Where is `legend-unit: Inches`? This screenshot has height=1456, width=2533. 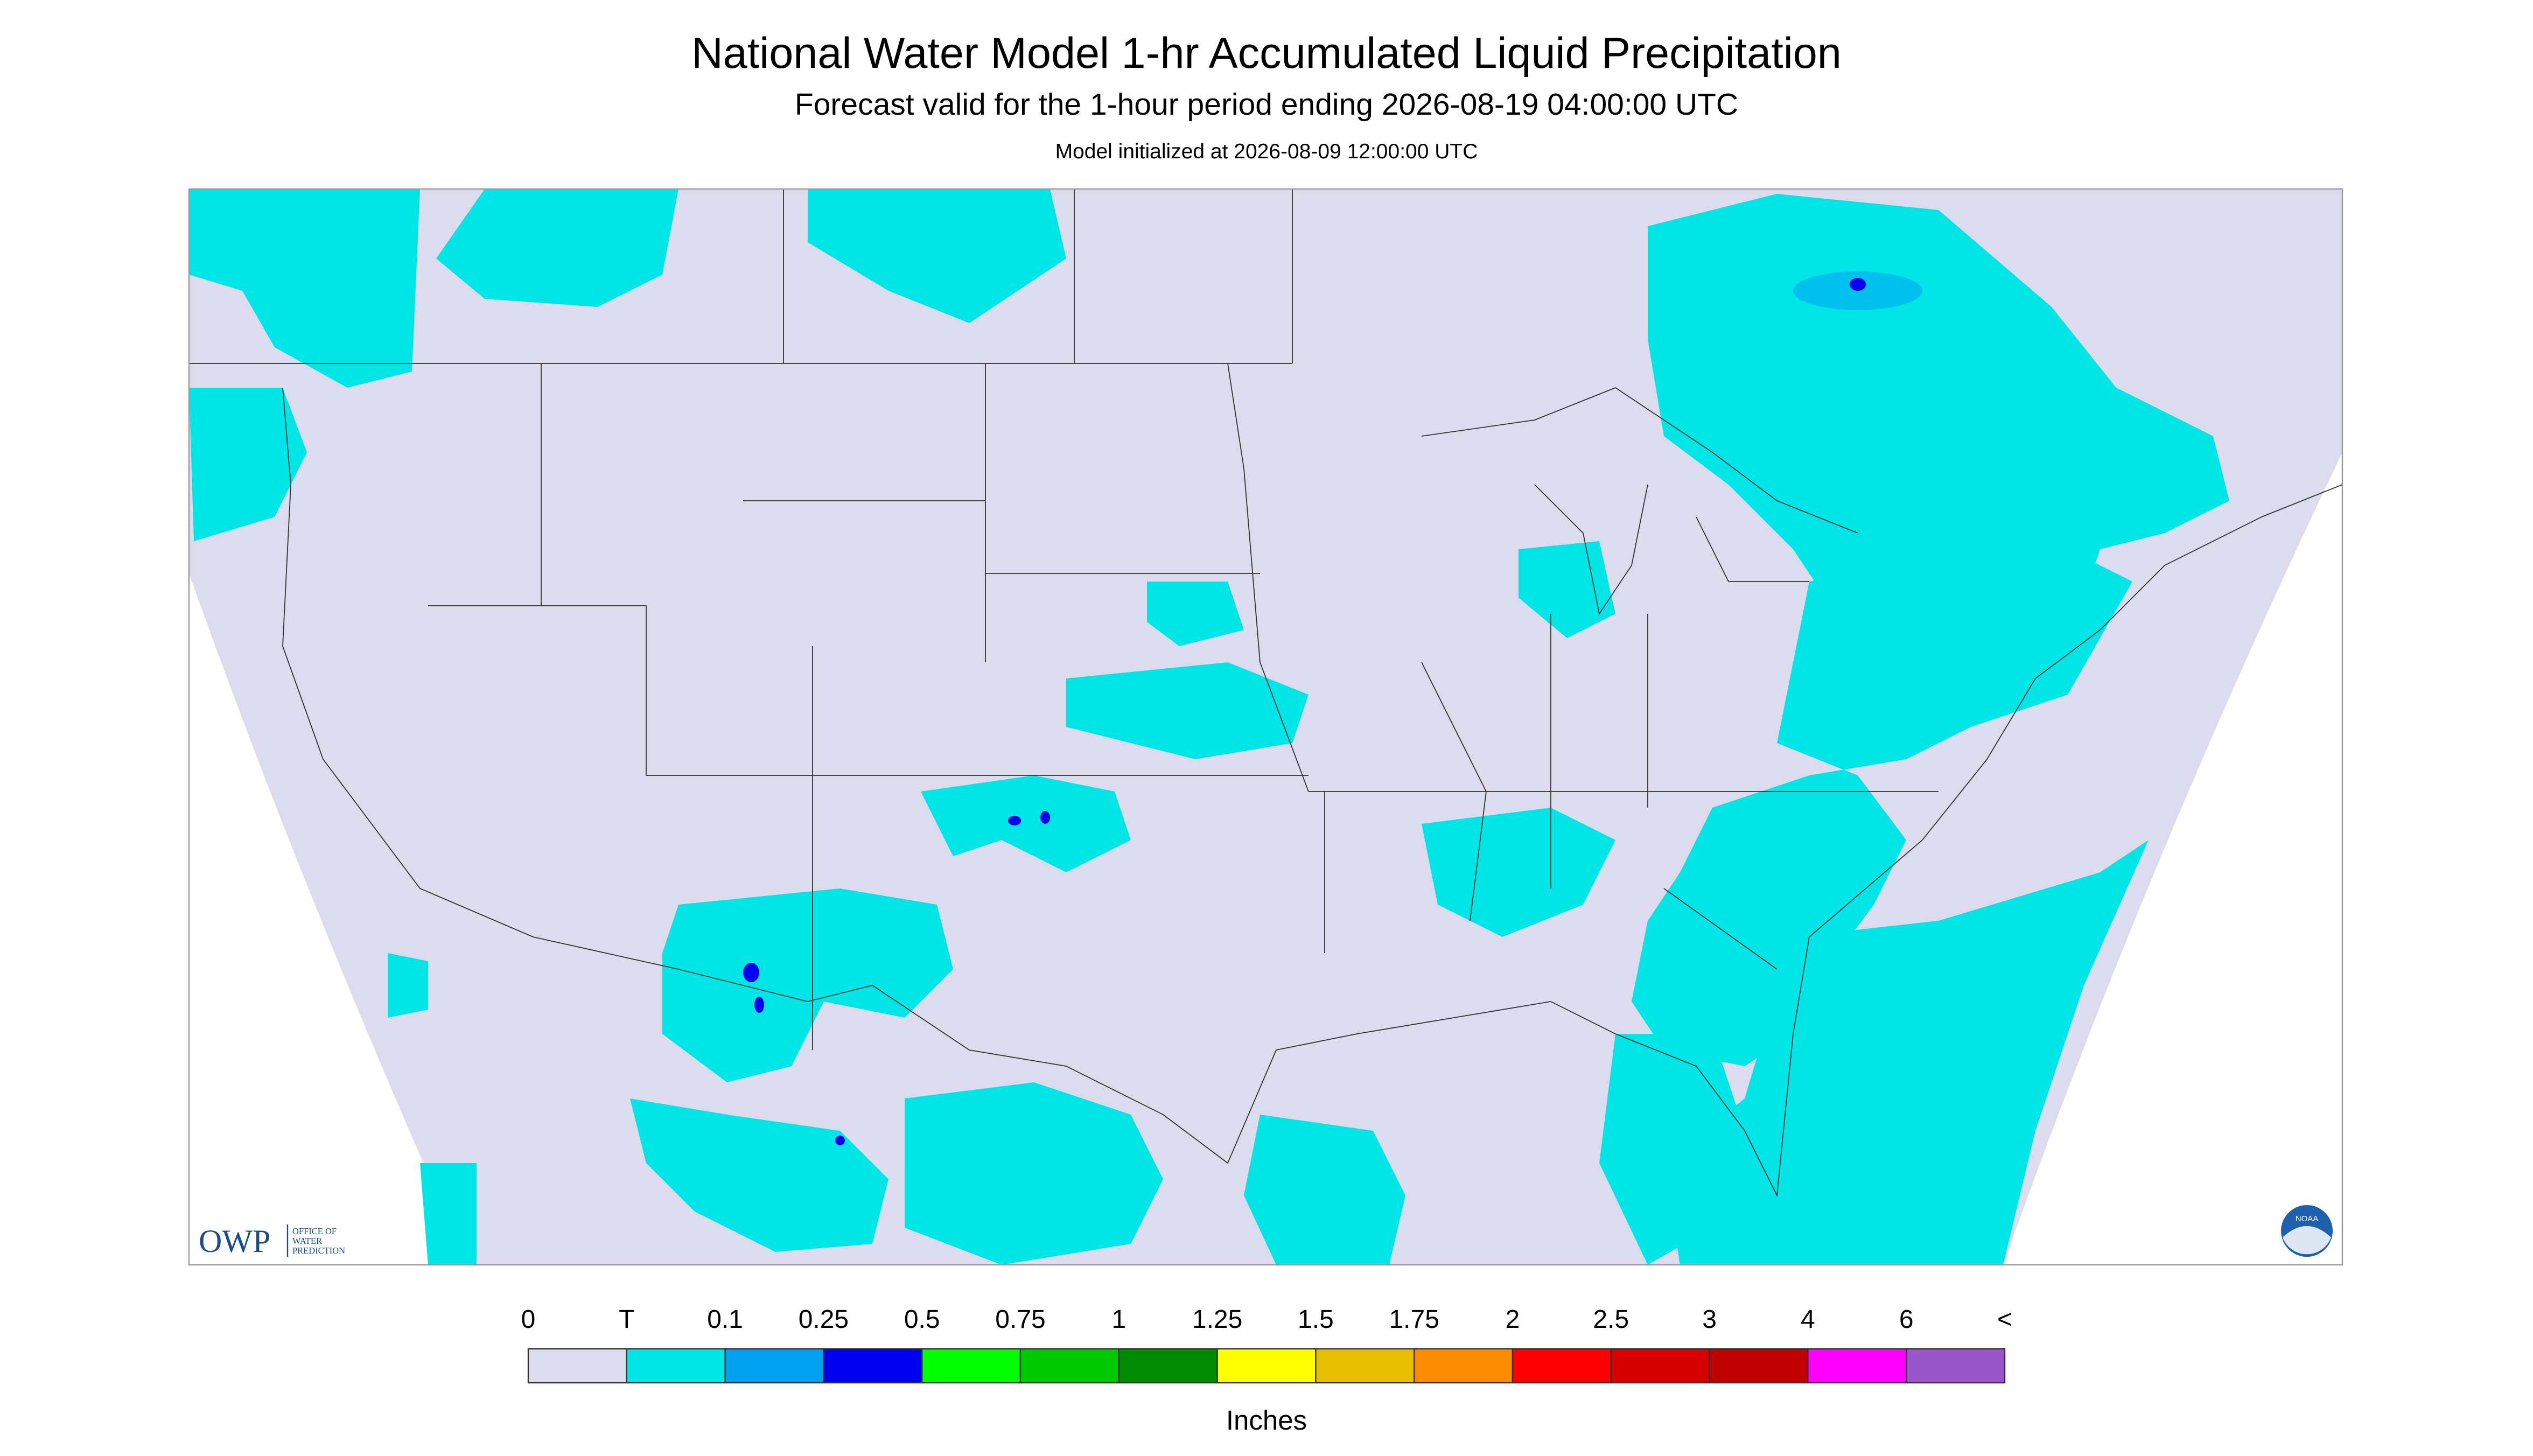
legend-unit: Inches is located at coordinates (1266, 1420).